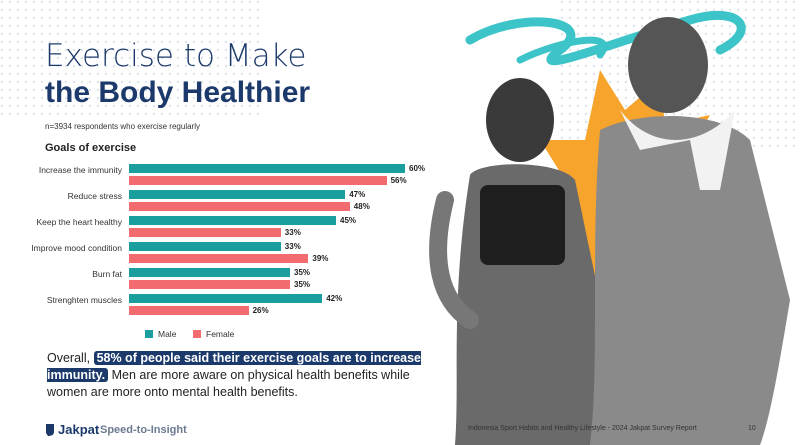 The width and height of the screenshot is (800, 445). Describe the element at coordinates (348, 220) in the screenshot. I see `value-label: 45%` at that location.